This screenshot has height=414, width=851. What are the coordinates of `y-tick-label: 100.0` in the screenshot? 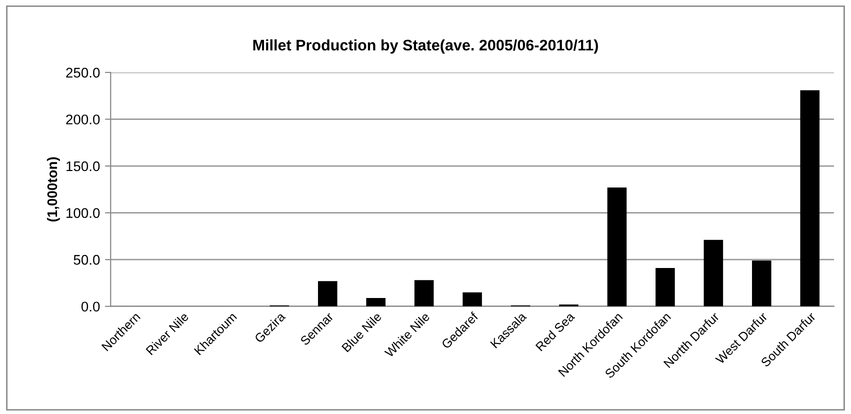 It's located at (83, 213).